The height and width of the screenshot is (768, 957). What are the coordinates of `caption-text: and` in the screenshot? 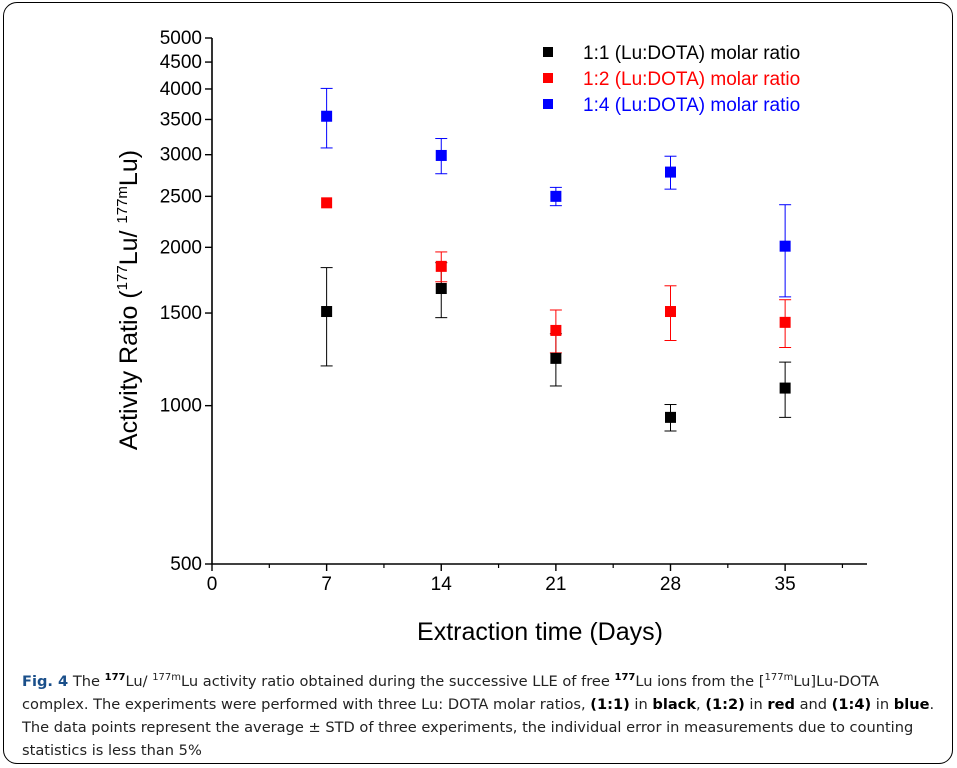 It's located at (813, 704).